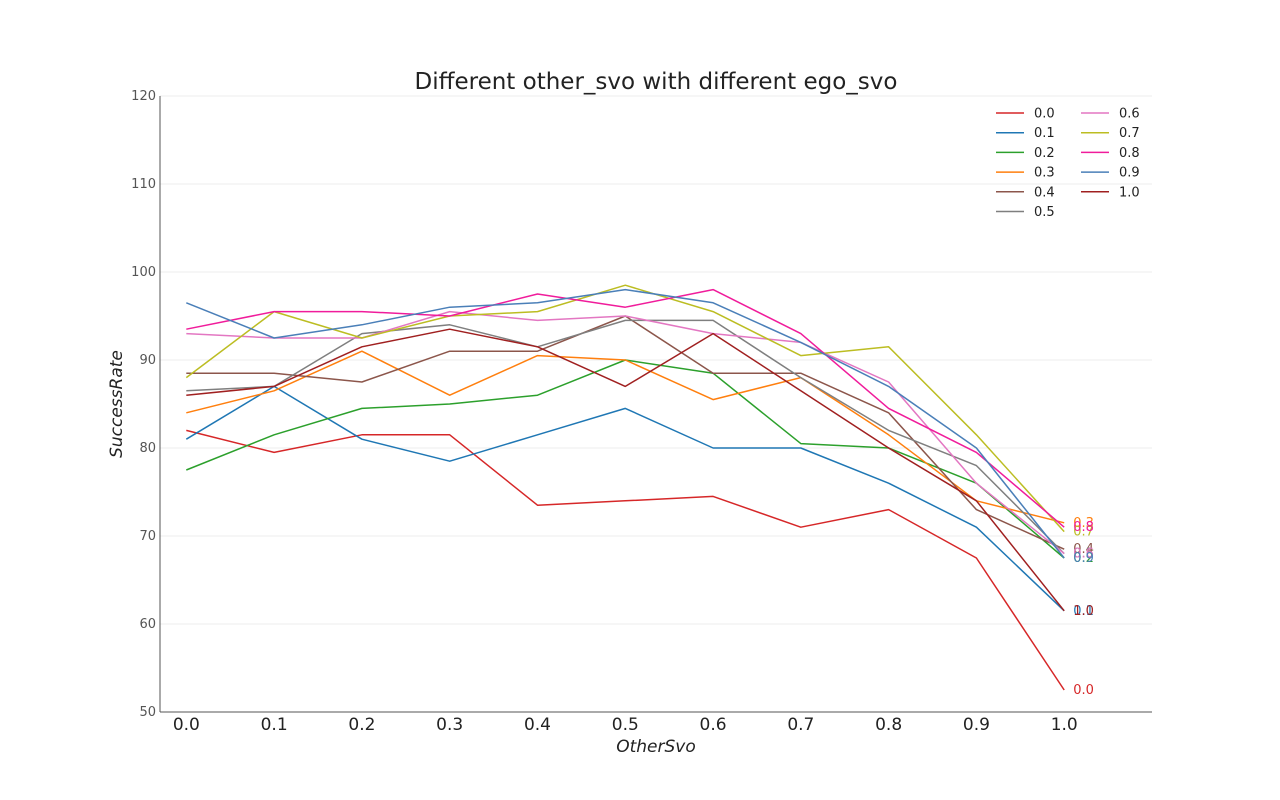  Describe the element at coordinates (976, 725) in the screenshot. I see `x-tick-label: 0.9` at that location.